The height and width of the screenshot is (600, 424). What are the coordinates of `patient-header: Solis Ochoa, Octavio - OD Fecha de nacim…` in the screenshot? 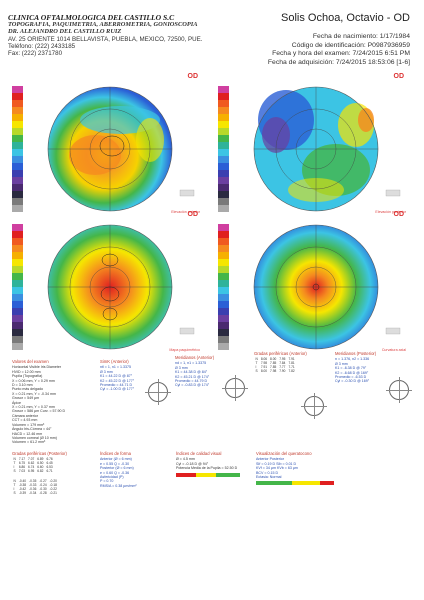 It's located at (310, 39).